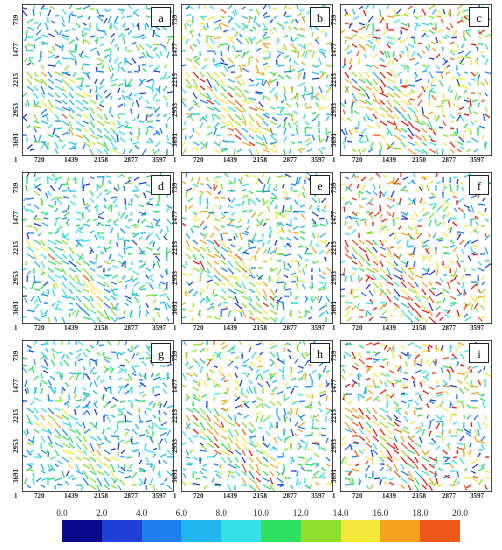 Image resolution: width=502 pixels, height=550 pixels. I want to click on vector-panel-a: a 739 1477 2215 2953 3691 1 720 1439 2158 2877 3597, so click(93, 85).